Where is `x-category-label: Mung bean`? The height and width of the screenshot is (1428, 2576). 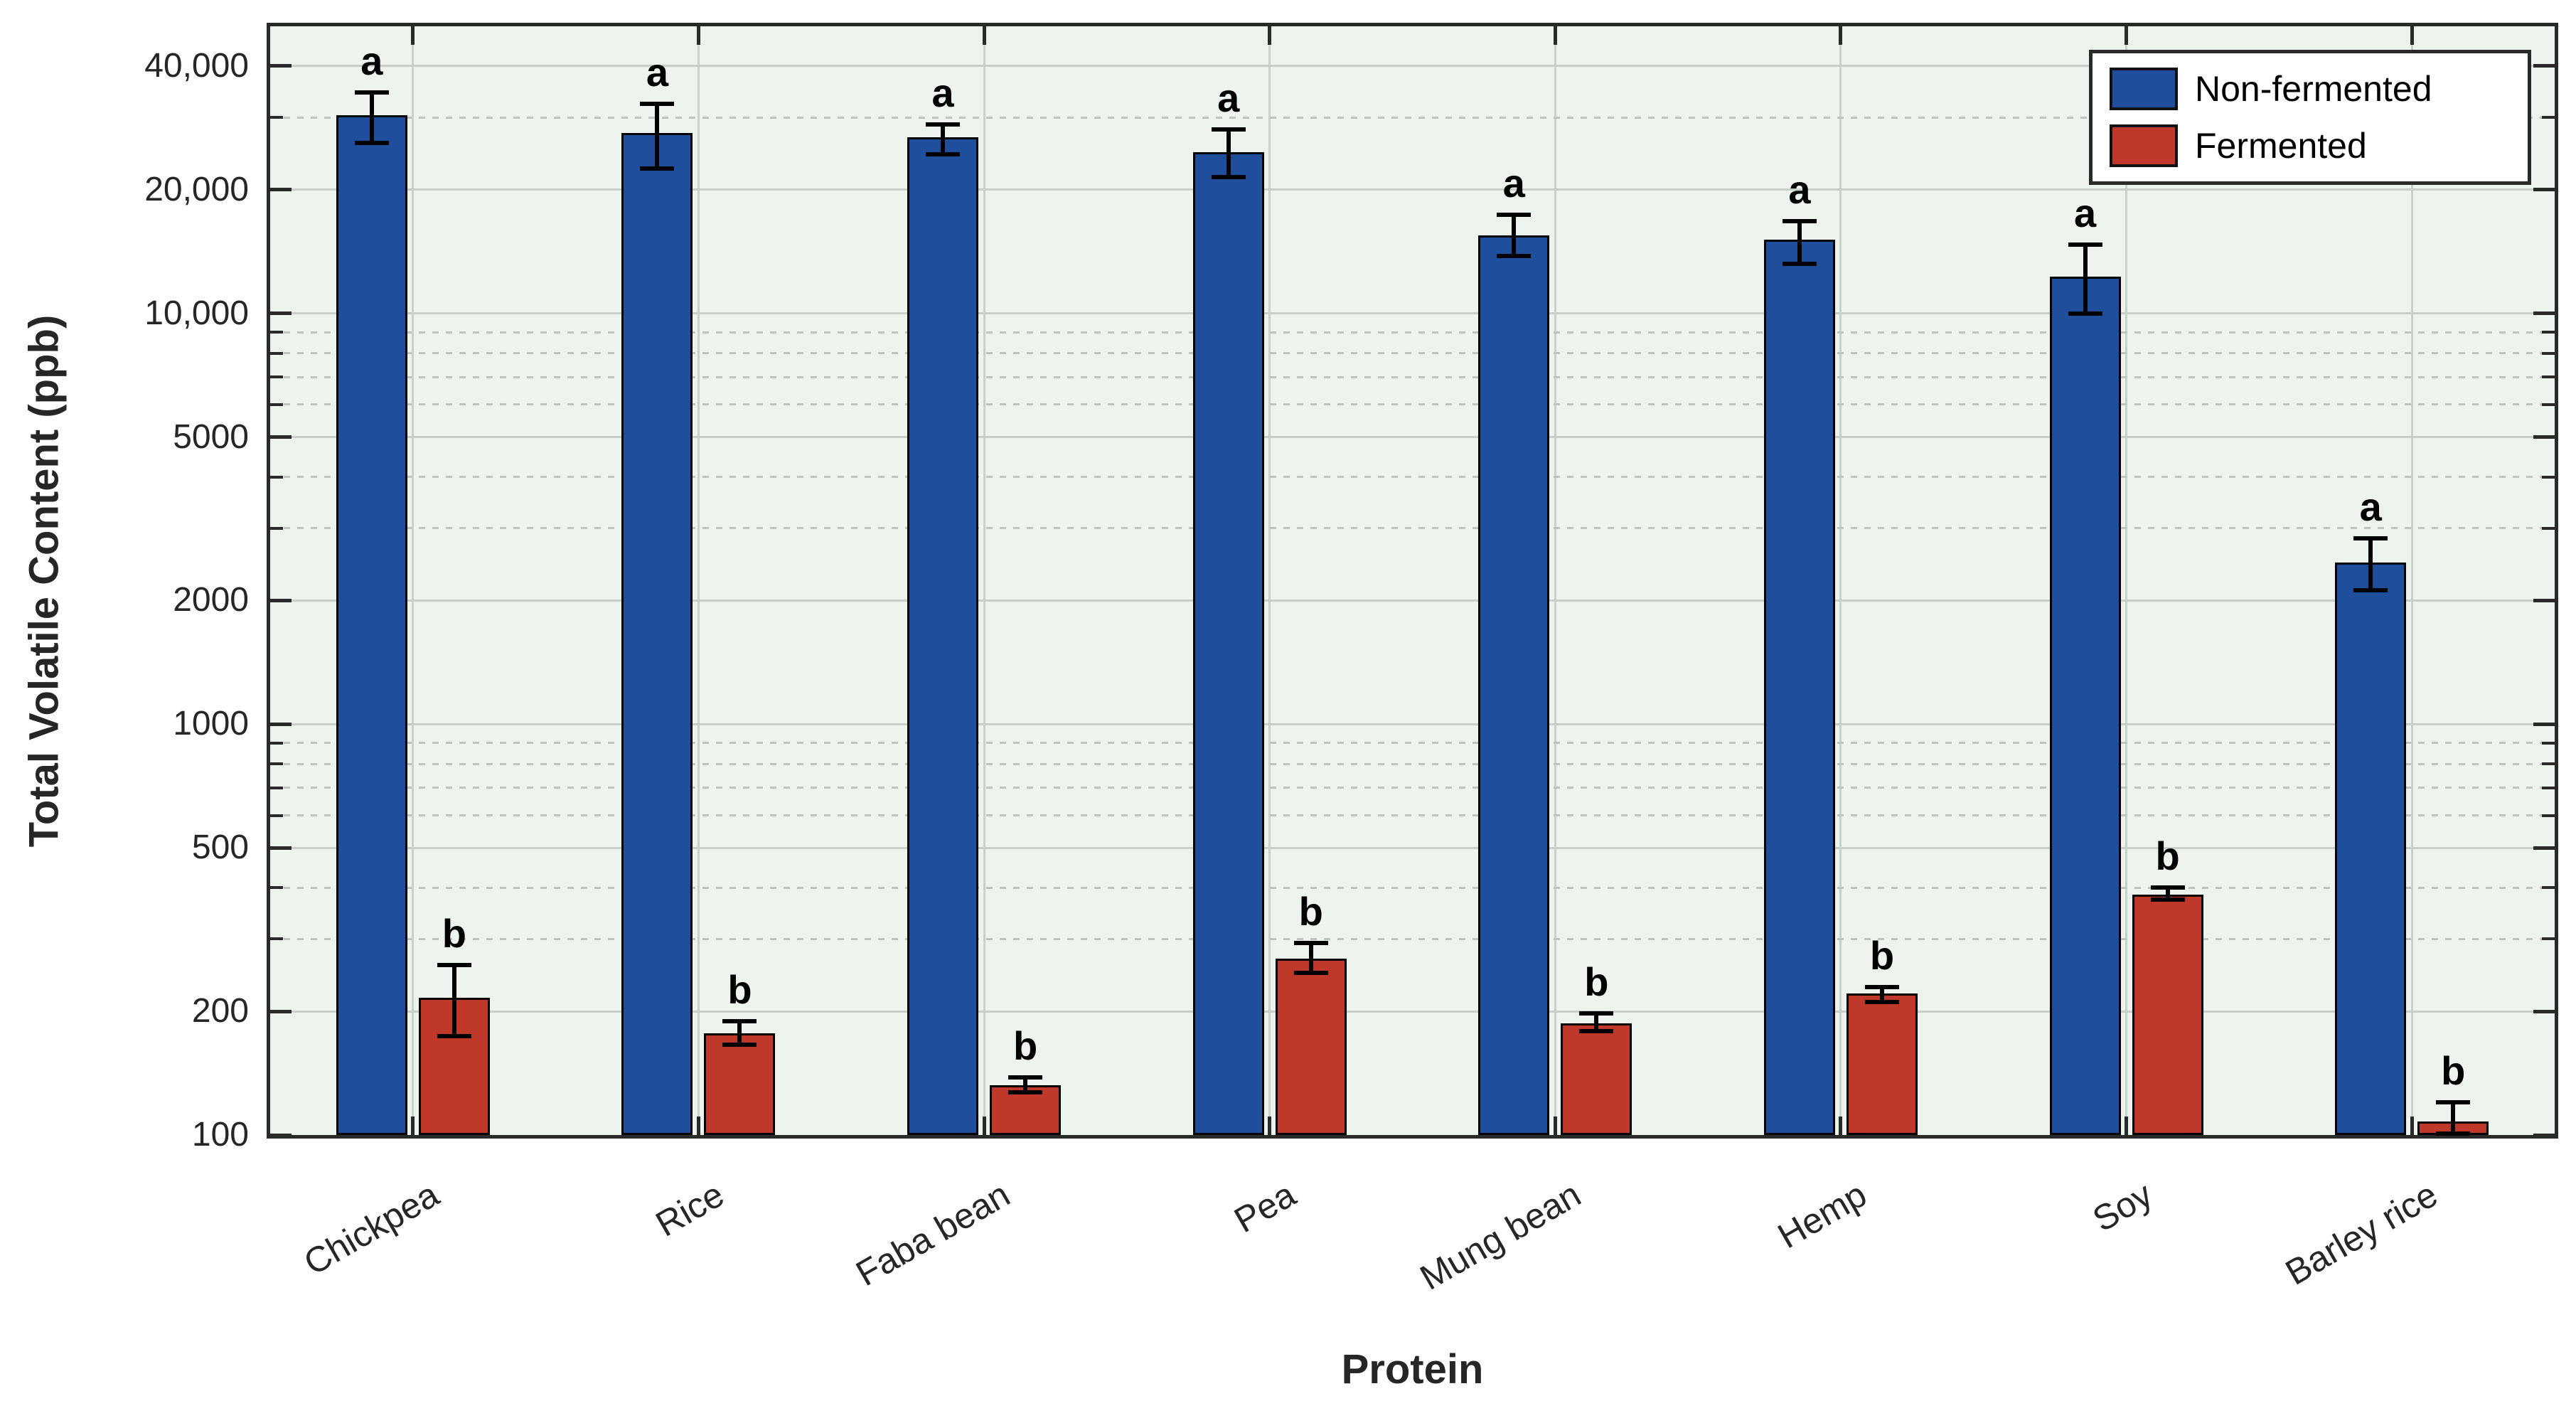
x-category-label: Mung bean is located at coordinates (1501, 1236).